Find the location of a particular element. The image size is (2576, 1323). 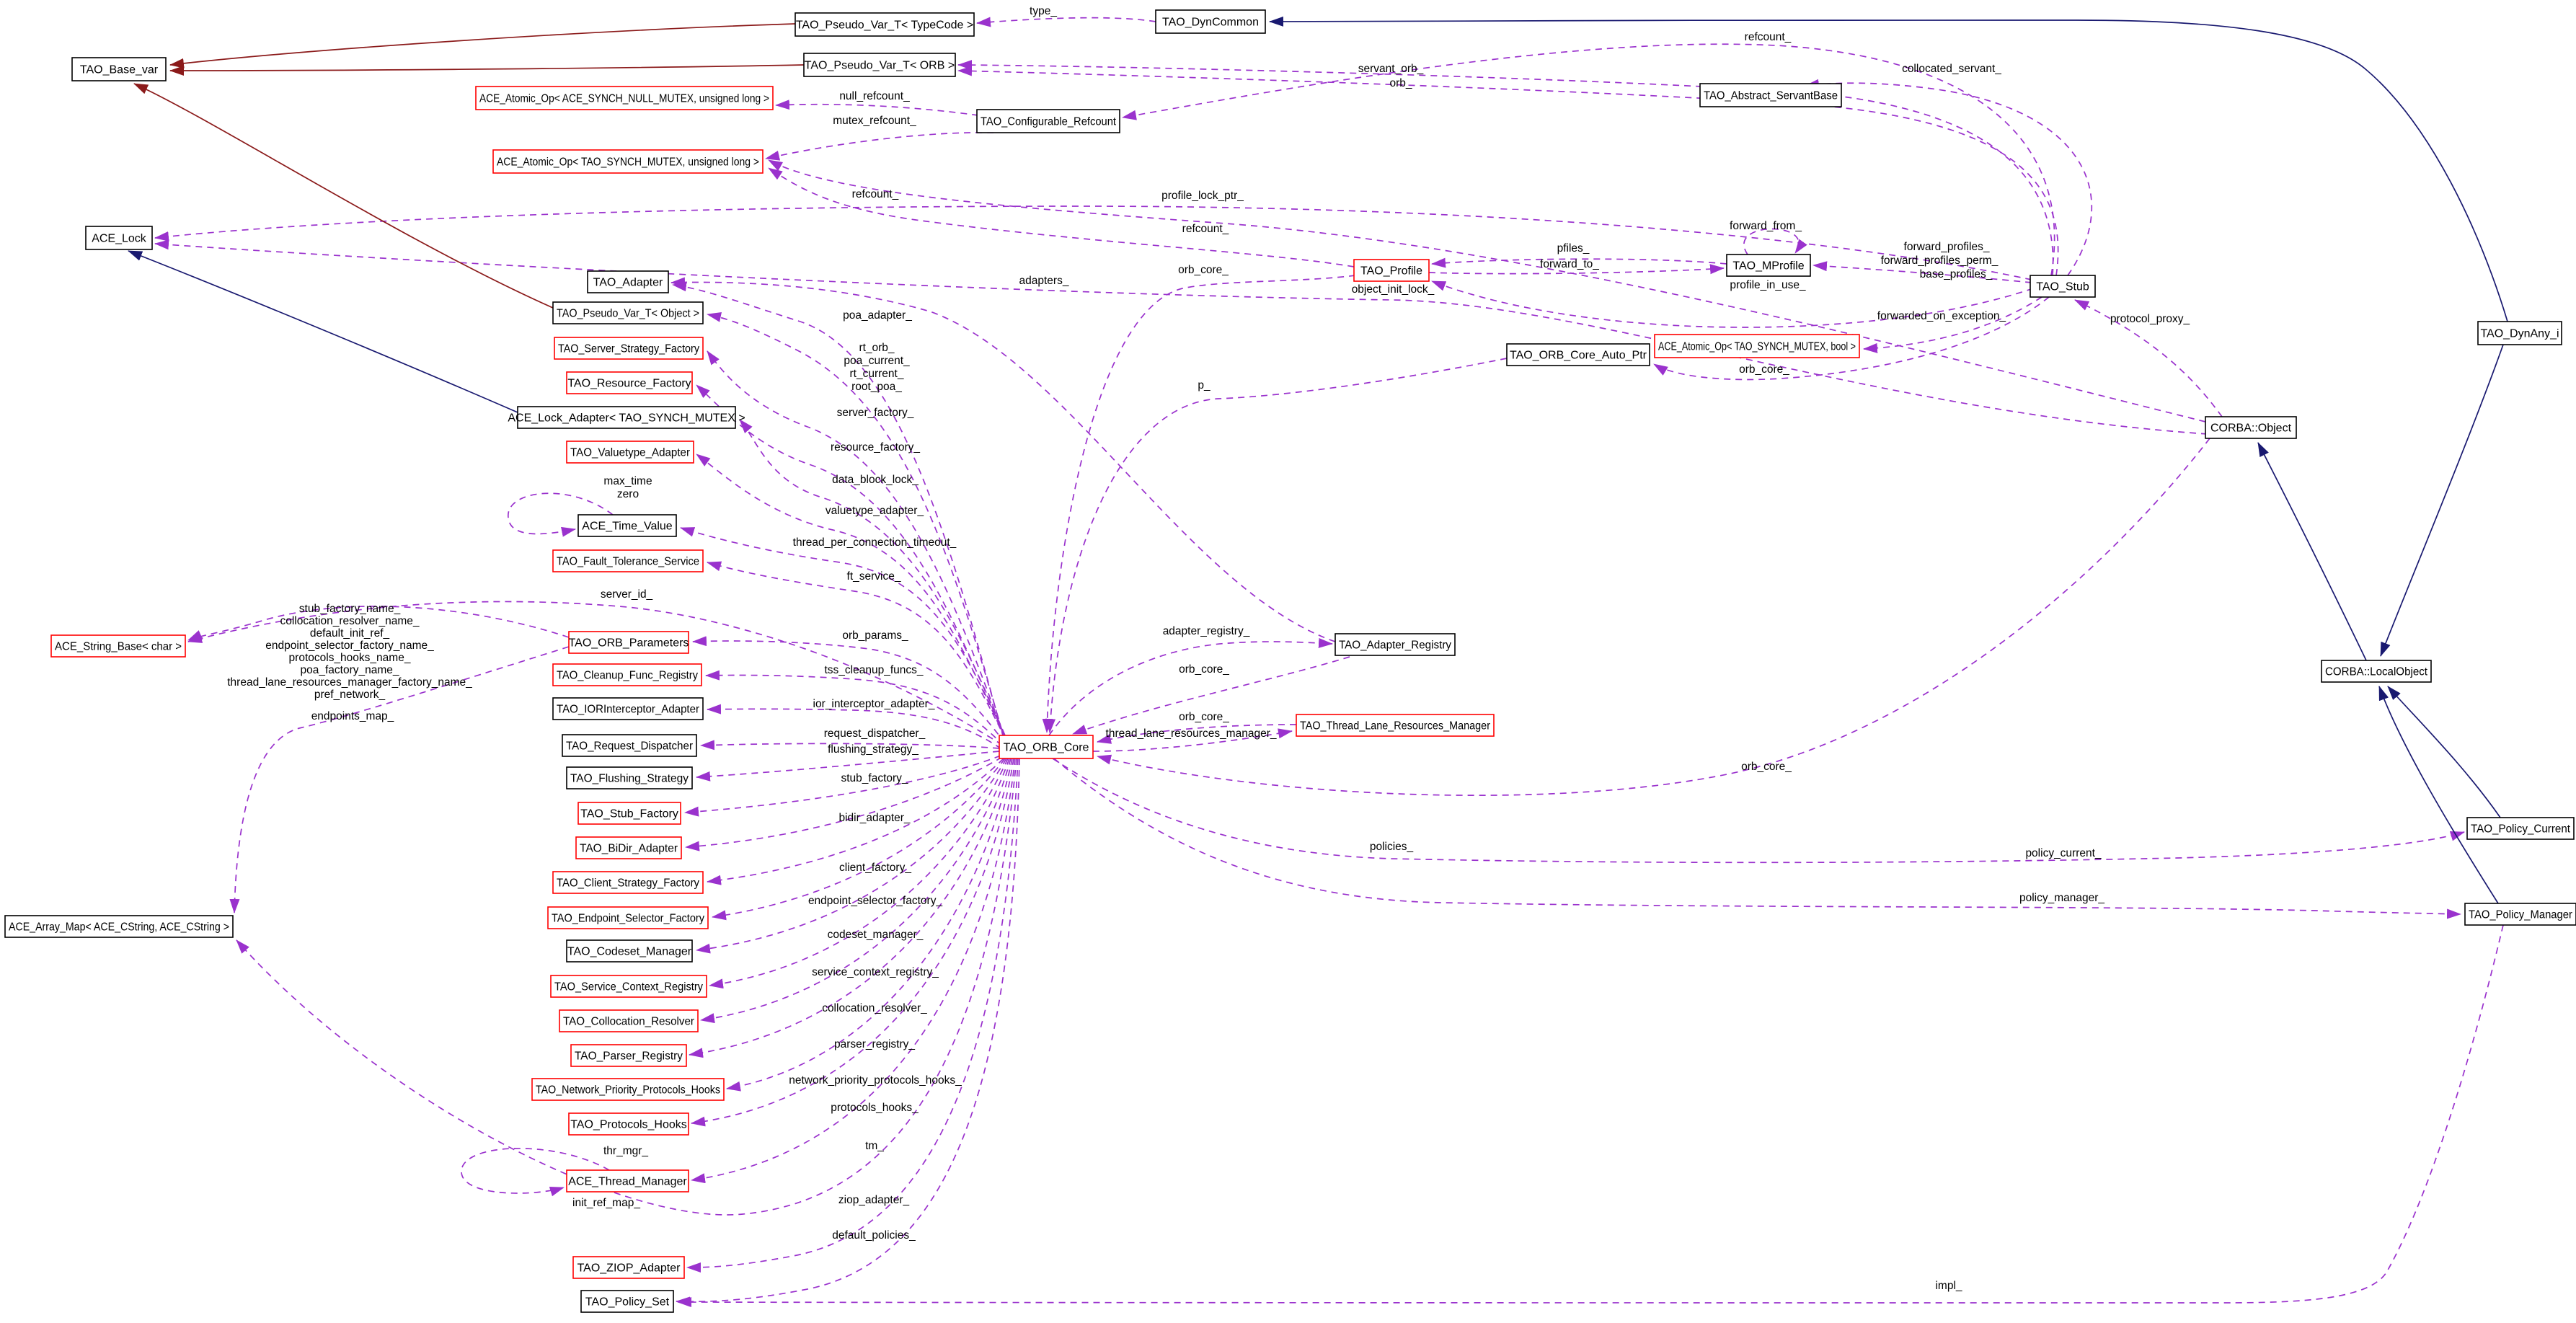

class-node-endpoint-selector-factory: TAO_Endpoint_Selector_Factory is located at coordinates (628, 917).